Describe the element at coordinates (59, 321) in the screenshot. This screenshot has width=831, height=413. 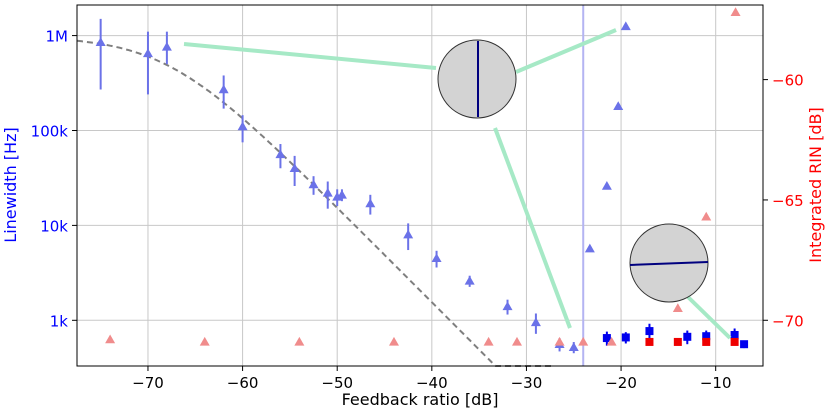
I see `y-left-tick-label: 1k` at that location.